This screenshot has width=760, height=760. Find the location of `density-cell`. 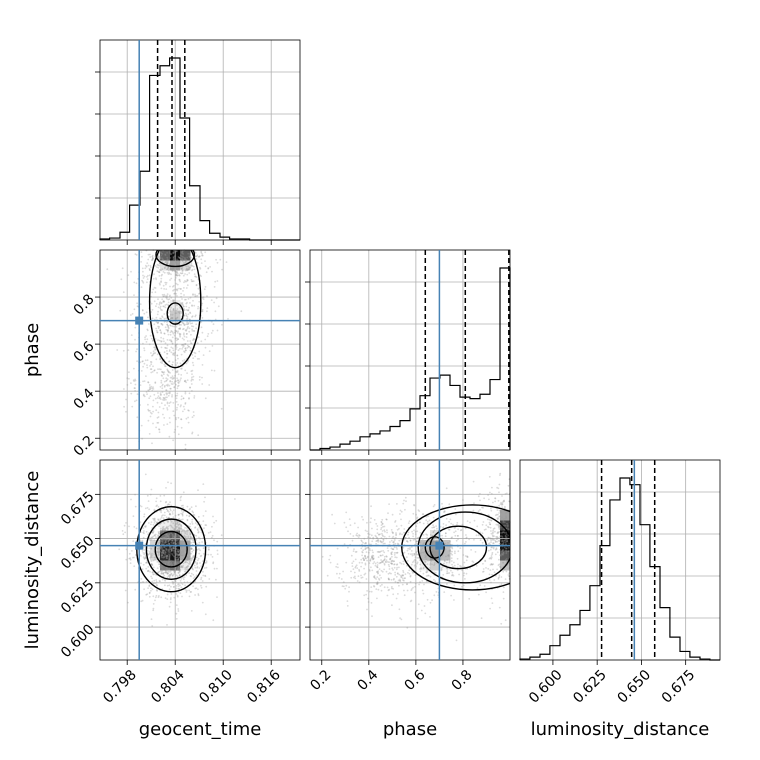

density-cell is located at coordinates (165, 555).